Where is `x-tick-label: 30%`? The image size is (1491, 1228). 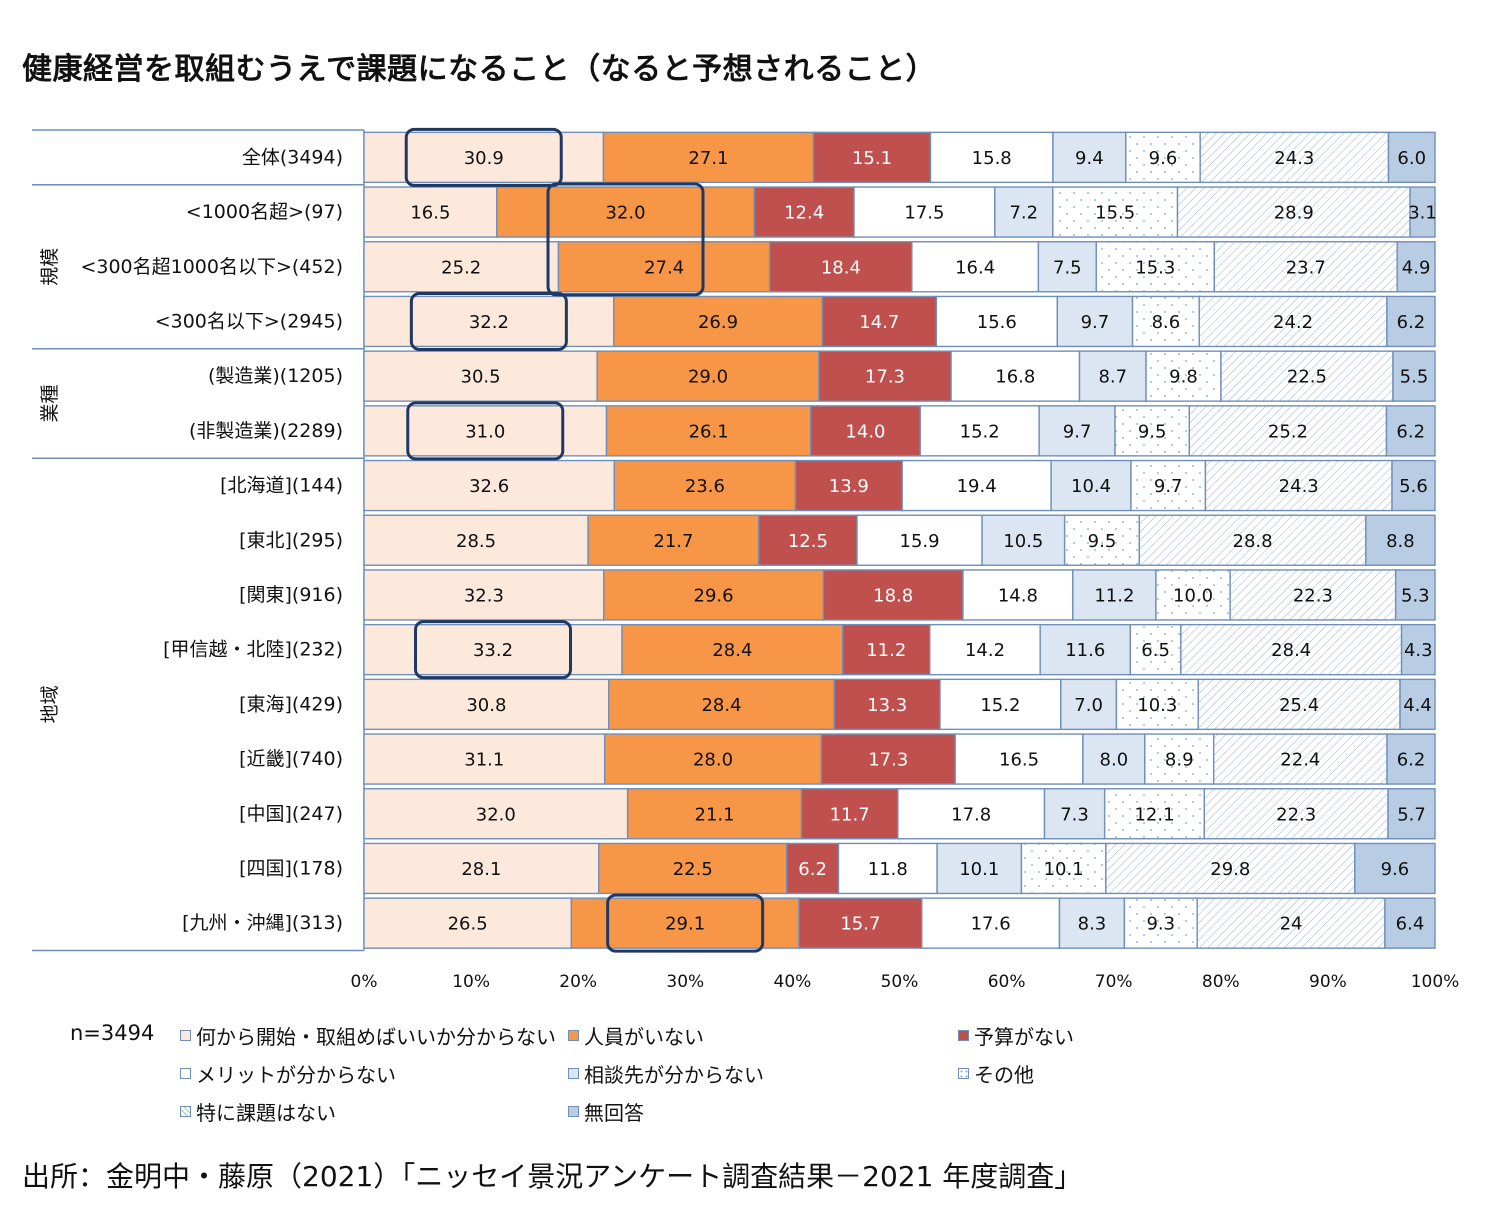
x-tick-label: 30% is located at coordinates (685, 982).